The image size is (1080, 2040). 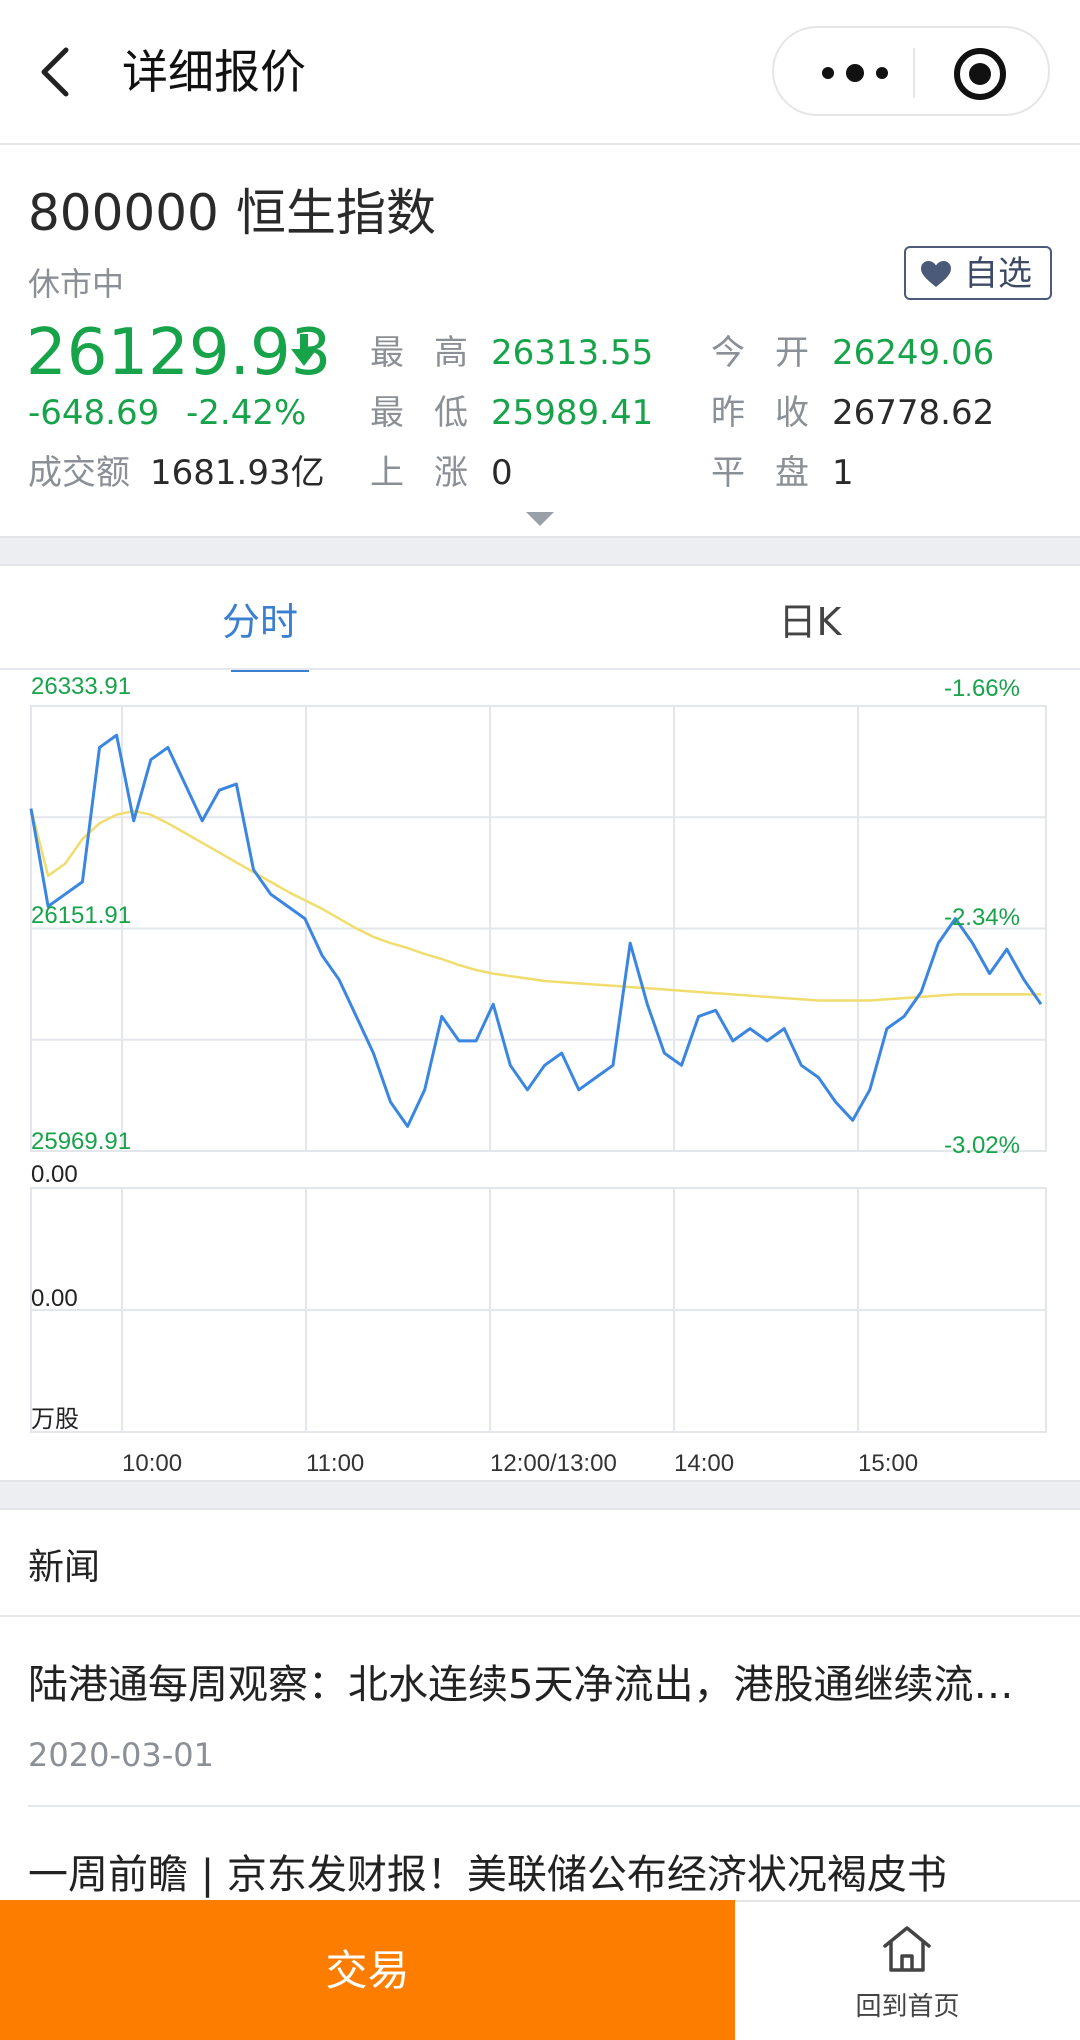 What do you see at coordinates (259, 622) in the screenshot?
I see `tab-intraday-label: 分时` at bounding box center [259, 622].